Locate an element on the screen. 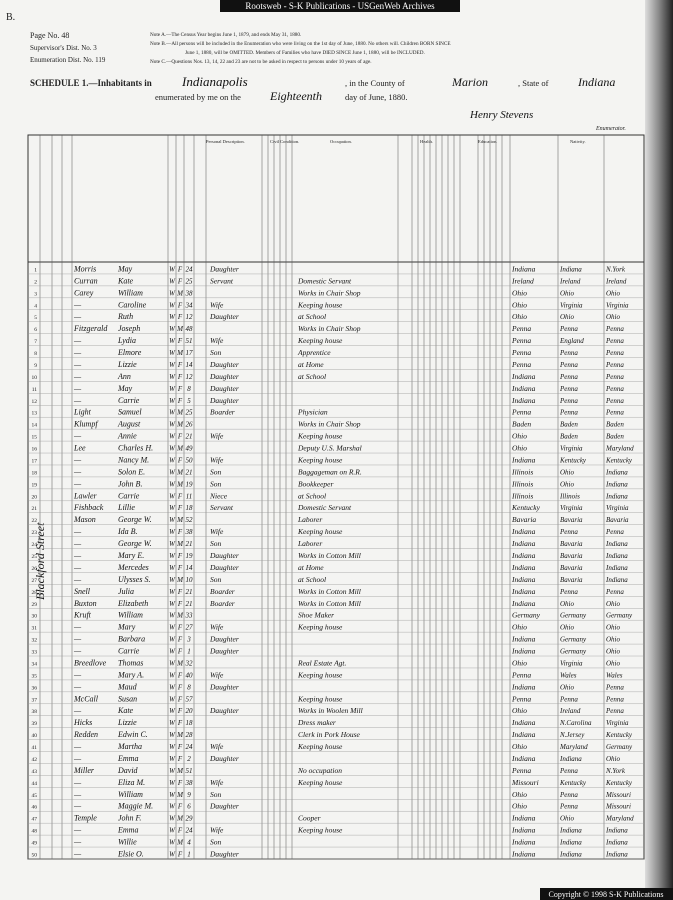 The image size is (673, 900). page-no: Page No. 48 is located at coordinates (49, 35).